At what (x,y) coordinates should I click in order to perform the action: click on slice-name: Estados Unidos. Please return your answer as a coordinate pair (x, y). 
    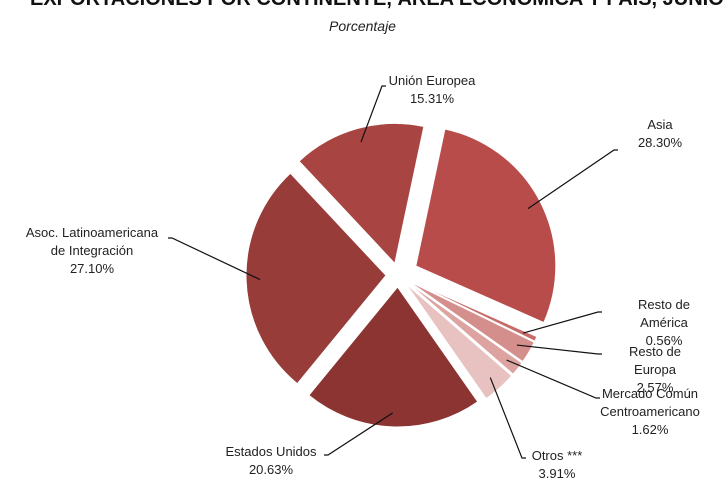
    Looking at the image, I should click on (271, 451).